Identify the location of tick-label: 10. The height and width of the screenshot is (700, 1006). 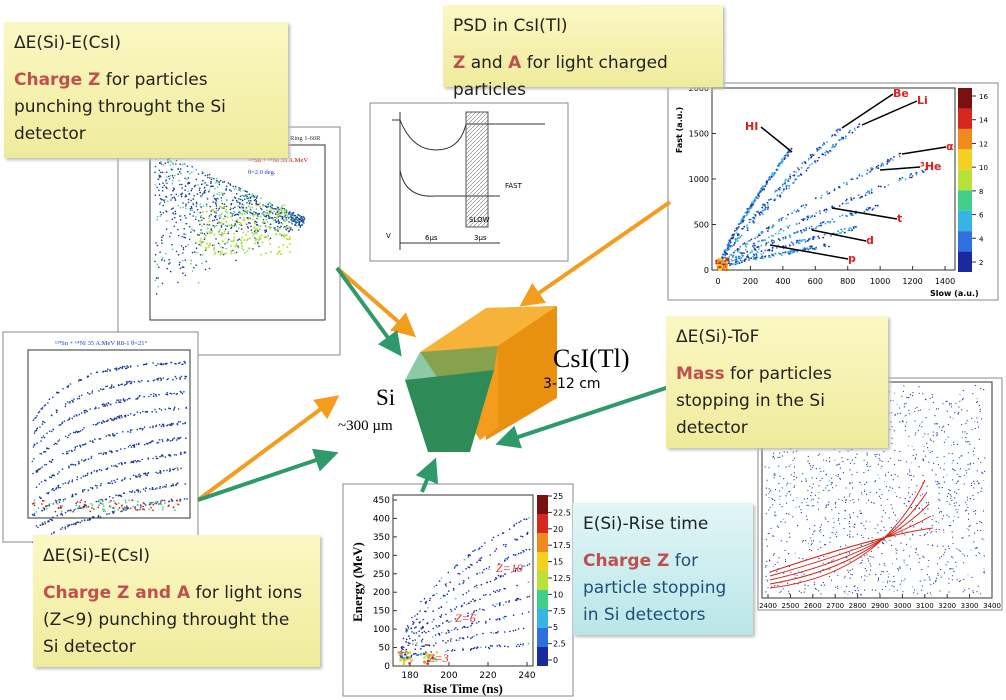
(558, 594).